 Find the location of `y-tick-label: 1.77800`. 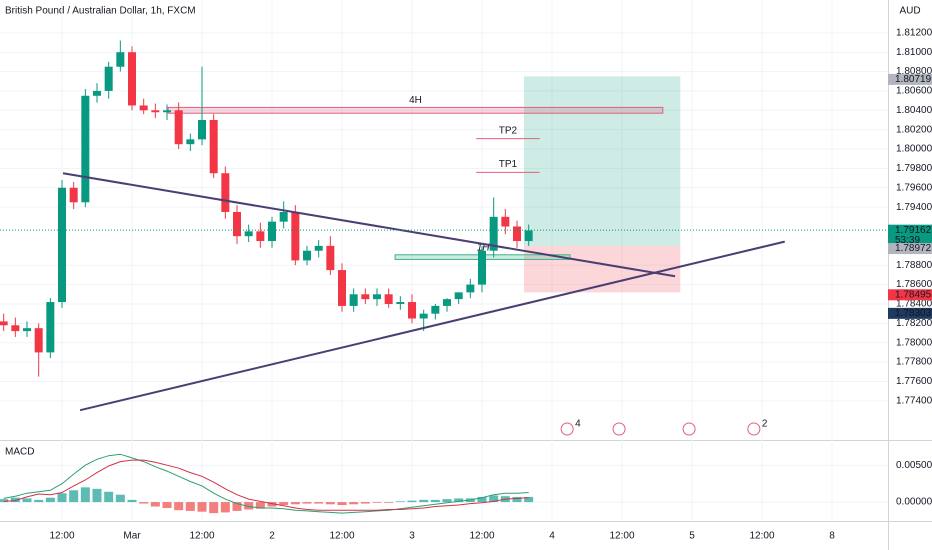

y-tick-label: 1.77800 is located at coordinates (914, 362).